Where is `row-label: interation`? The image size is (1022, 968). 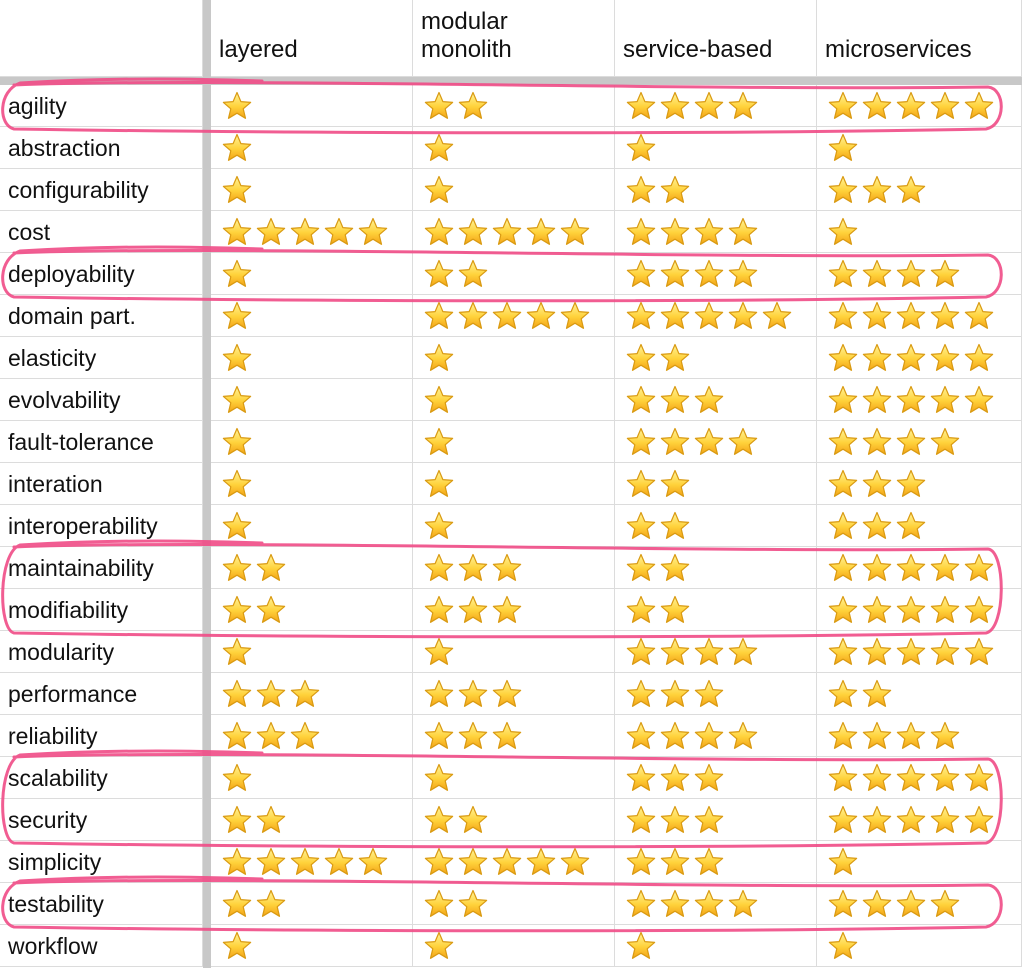 row-label: interation is located at coordinates (101, 484).